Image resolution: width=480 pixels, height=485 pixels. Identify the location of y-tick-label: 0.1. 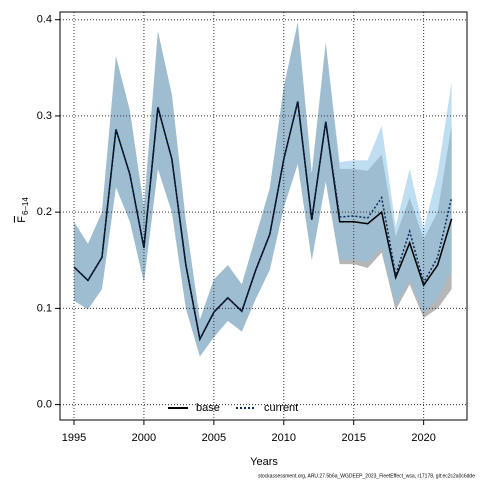
(44, 308).